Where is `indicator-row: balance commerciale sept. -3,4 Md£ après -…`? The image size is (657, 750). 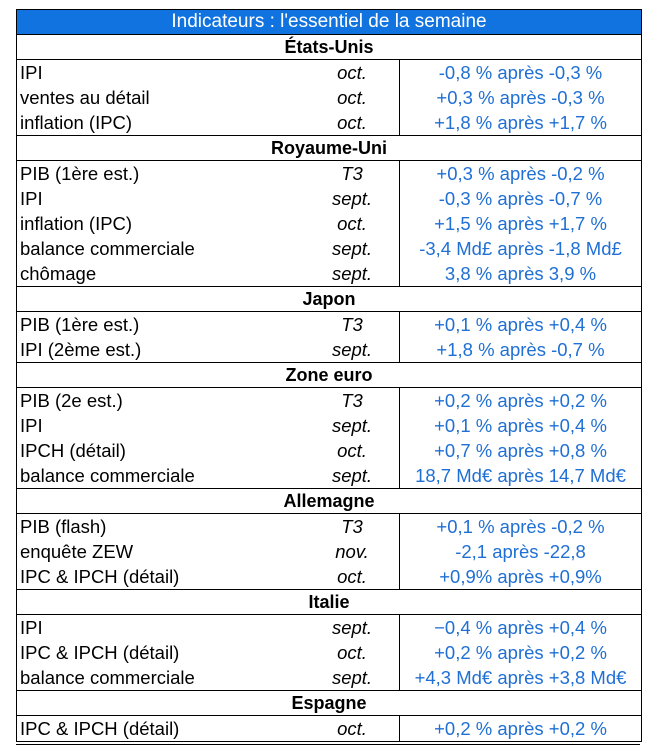
indicator-row: balance commerciale sept. -3,4 Md£ après -… is located at coordinates (329, 248).